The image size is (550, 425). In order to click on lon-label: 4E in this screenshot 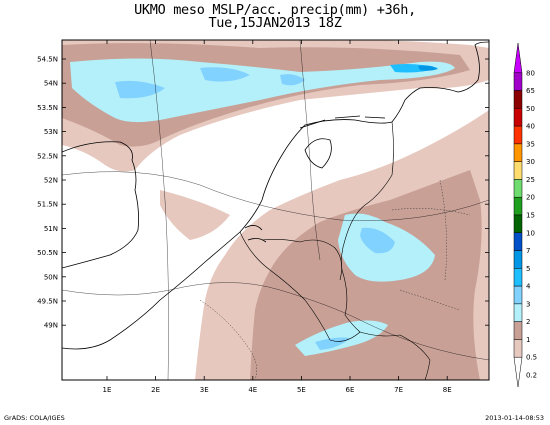, I will do `click(252, 390)`.